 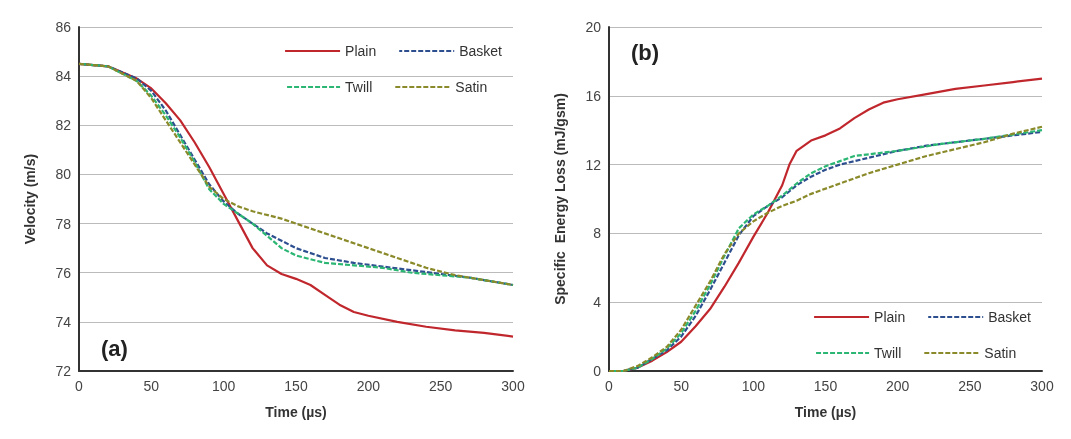 I want to click on y-tick-label: 80, so click(x=63, y=174).